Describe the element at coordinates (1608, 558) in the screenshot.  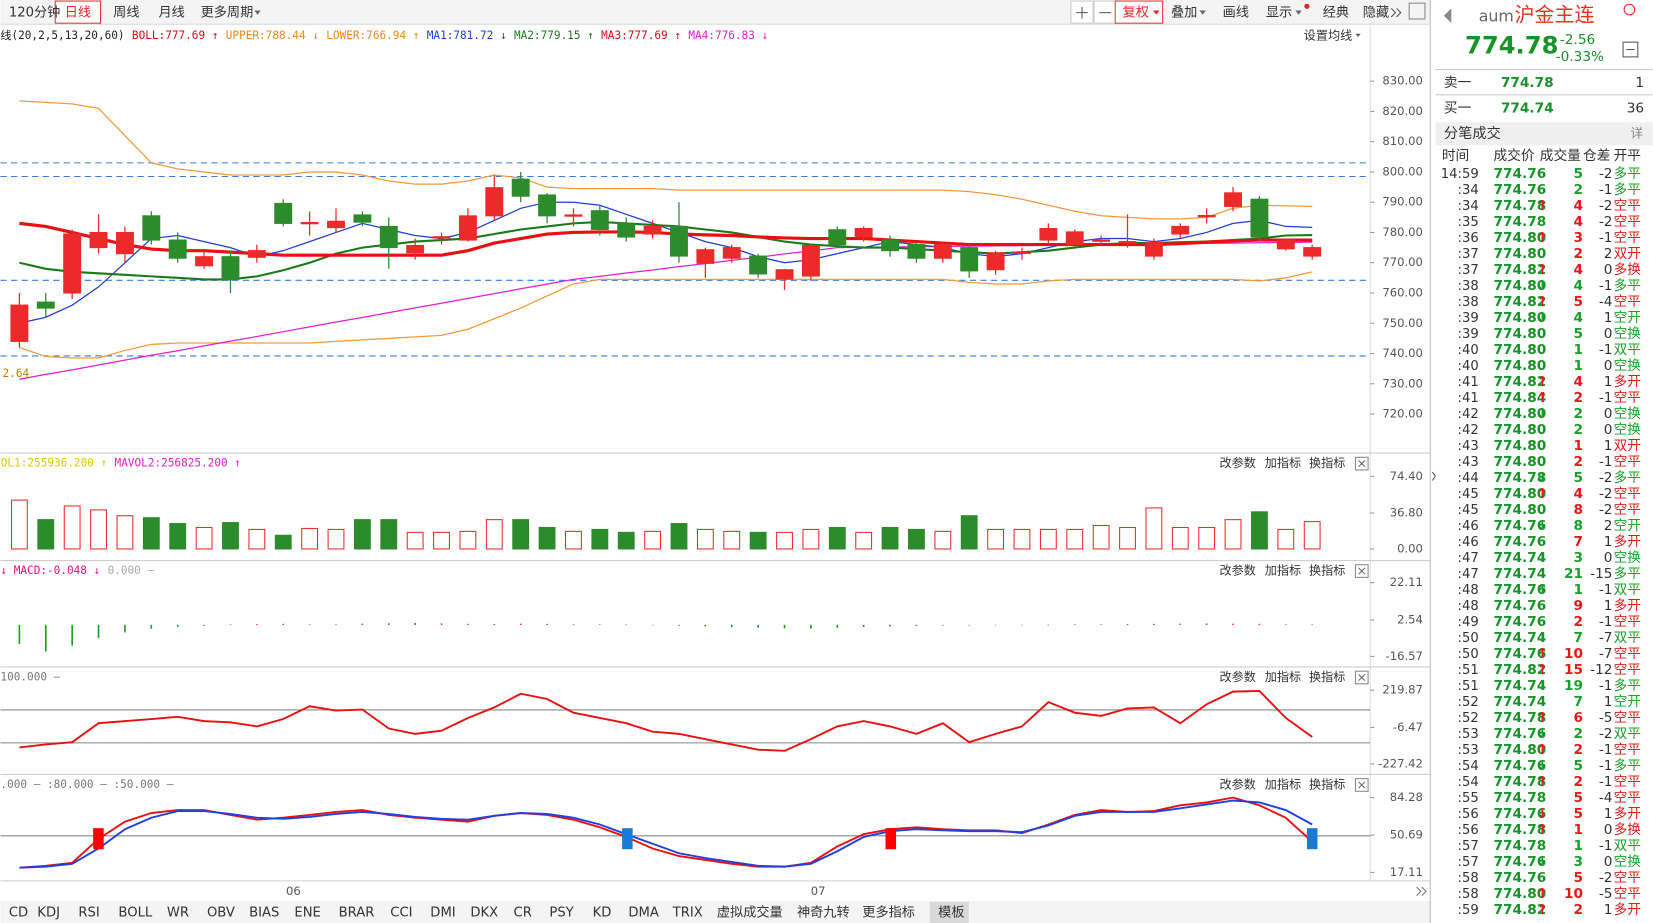
I see `trade-oi: 0` at that location.